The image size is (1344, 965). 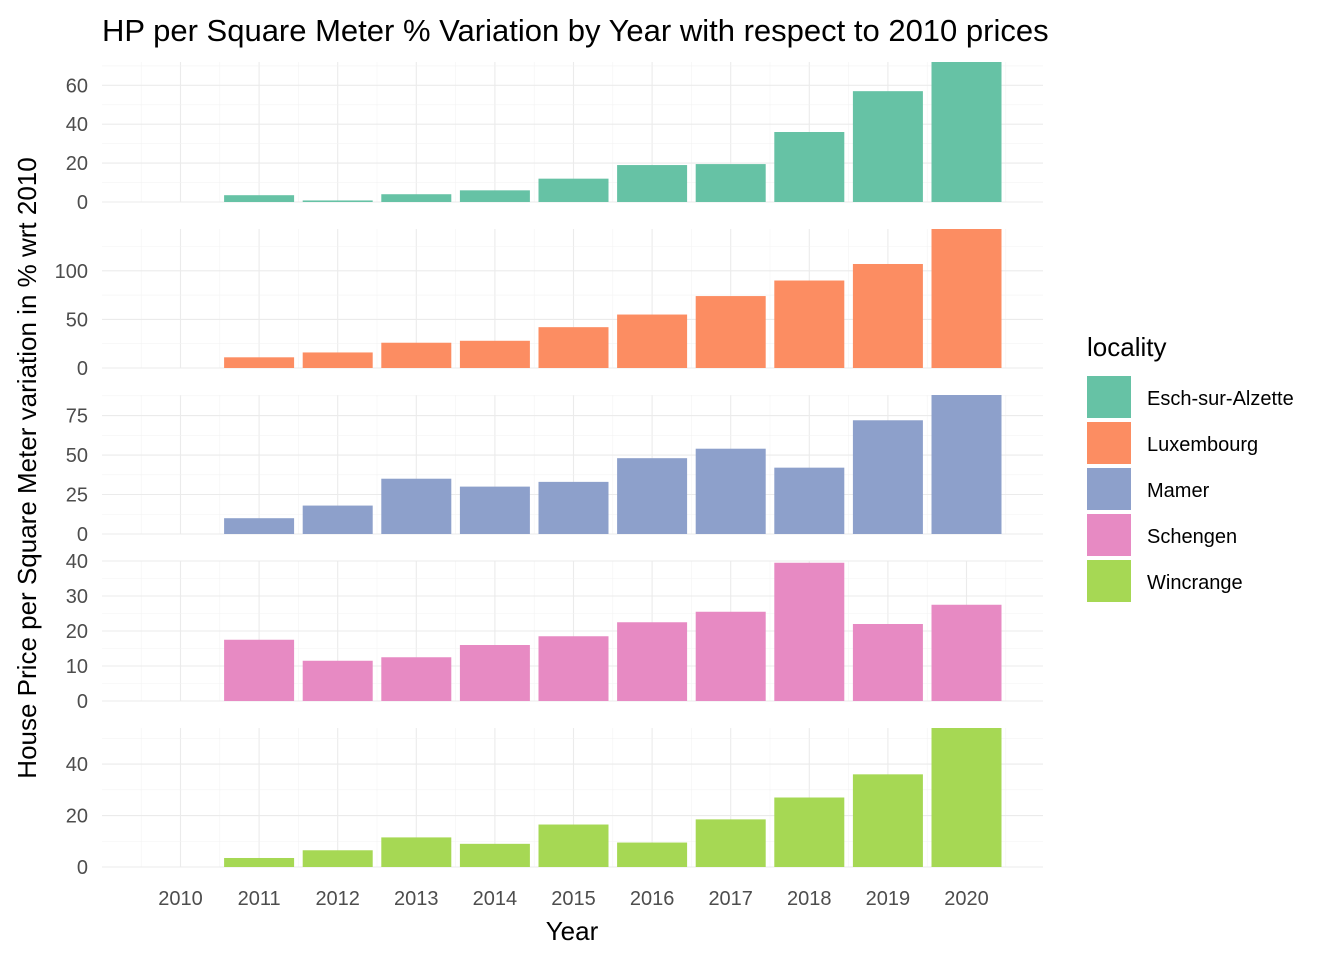 What do you see at coordinates (1220, 399) in the screenshot?
I see `legend-label: Esch-sur-Alzette` at bounding box center [1220, 399].